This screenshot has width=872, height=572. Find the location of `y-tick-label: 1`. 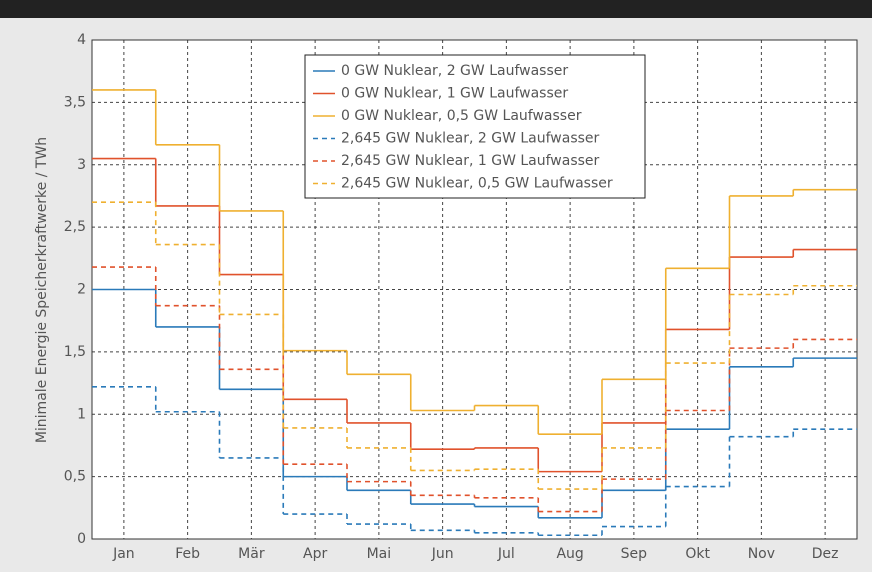

y-tick-label: 1 is located at coordinates (81, 414).